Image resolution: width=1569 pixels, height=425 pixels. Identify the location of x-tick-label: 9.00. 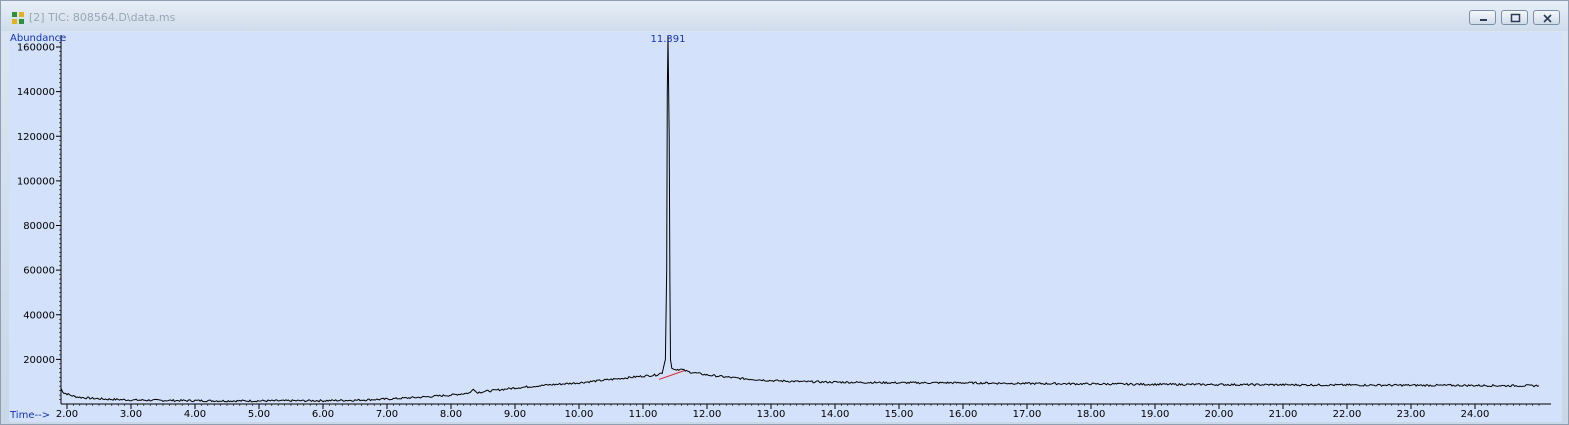
(515, 414).